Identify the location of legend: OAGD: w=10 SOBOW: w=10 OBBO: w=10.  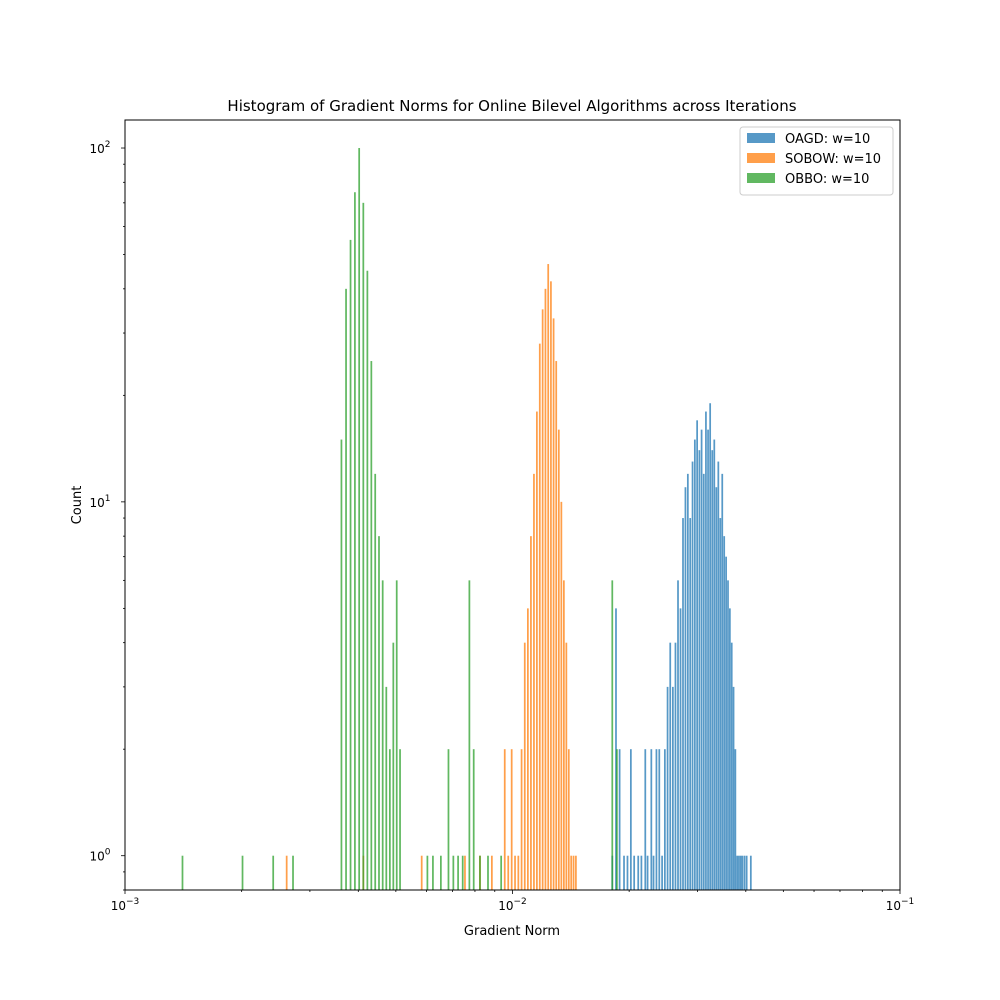
(816, 161).